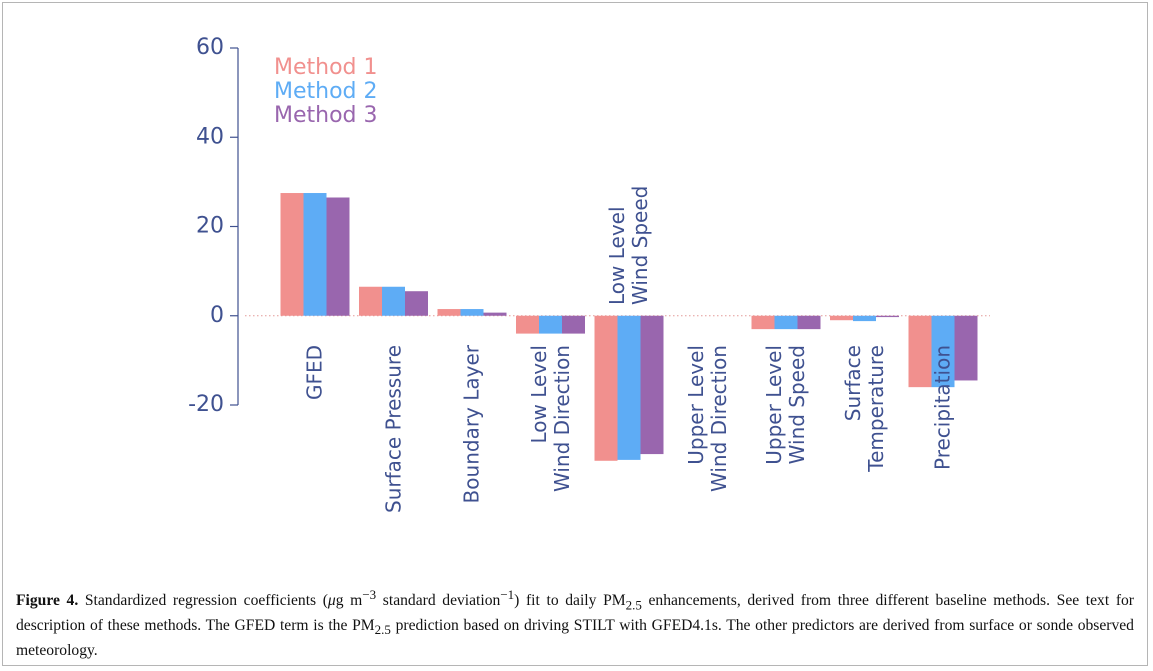 The height and width of the screenshot is (671, 1153). What do you see at coordinates (326, 115) in the screenshot?
I see `legend-label: Method 3` at bounding box center [326, 115].